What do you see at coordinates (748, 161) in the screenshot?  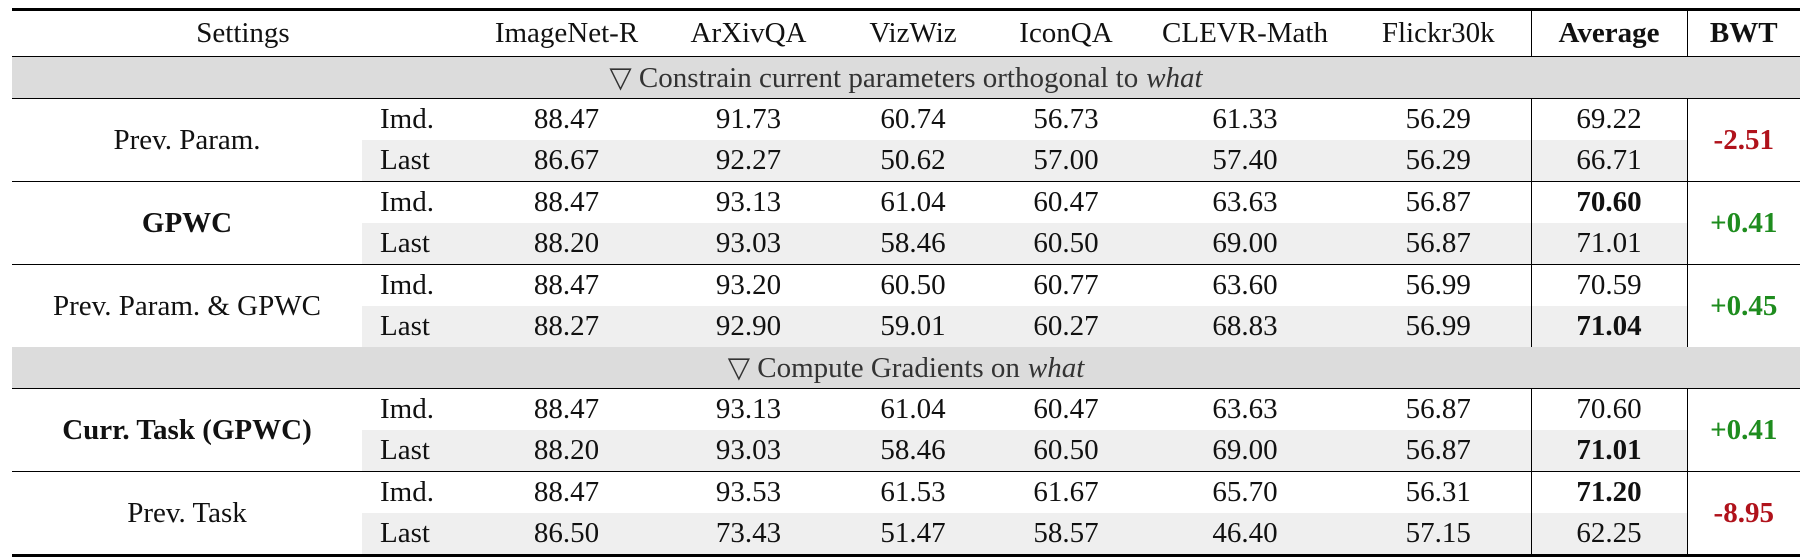 I see `value-cell: 92.27` at bounding box center [748, 161].